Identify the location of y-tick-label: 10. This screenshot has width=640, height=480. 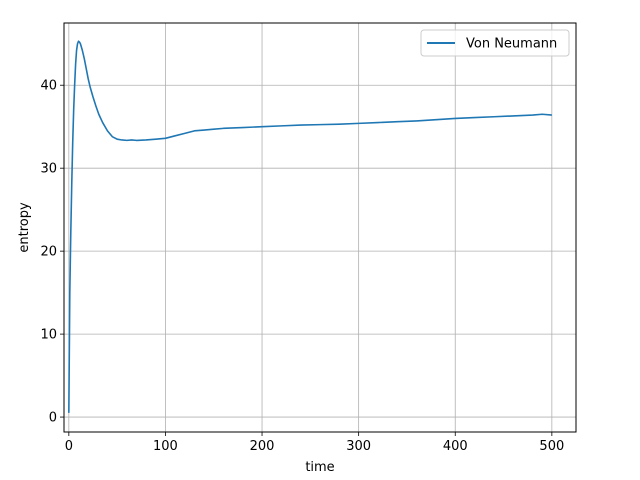
(48, 335).